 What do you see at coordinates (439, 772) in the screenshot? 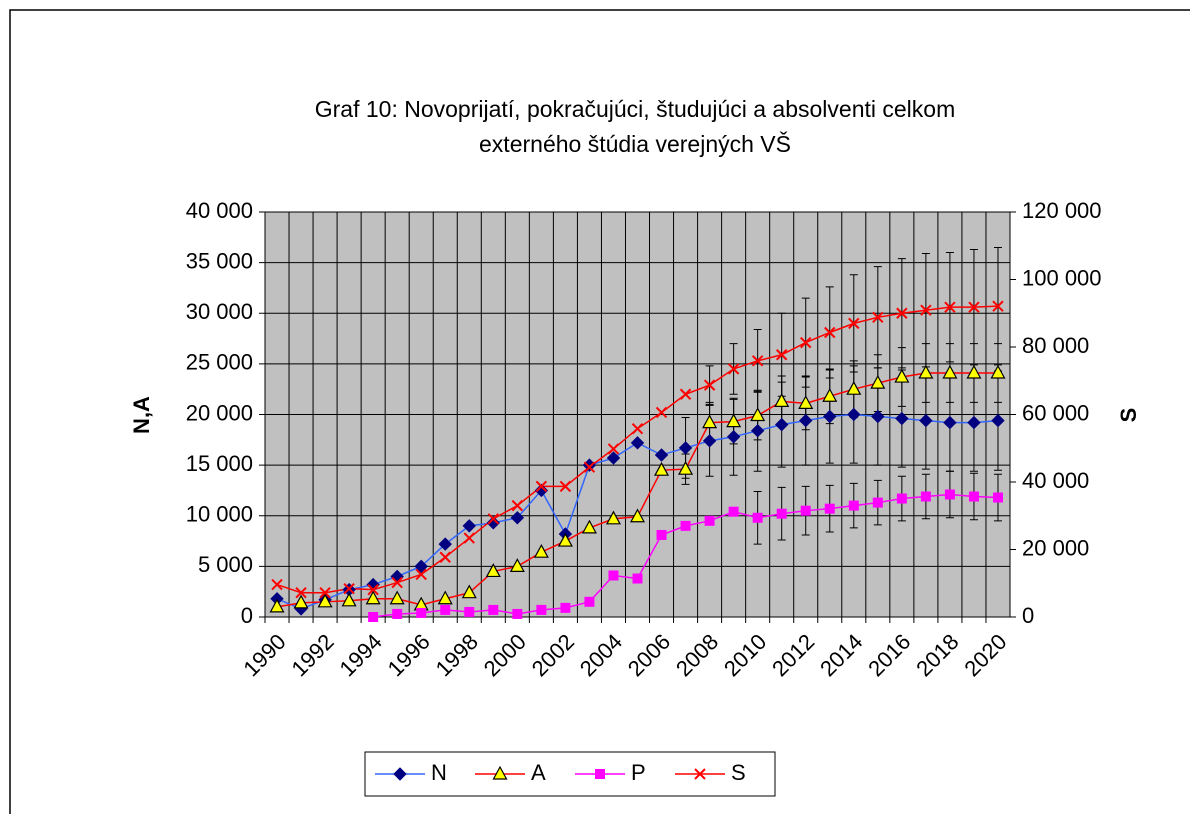
I see `legend-label: N` at bounding box center [439, 772].